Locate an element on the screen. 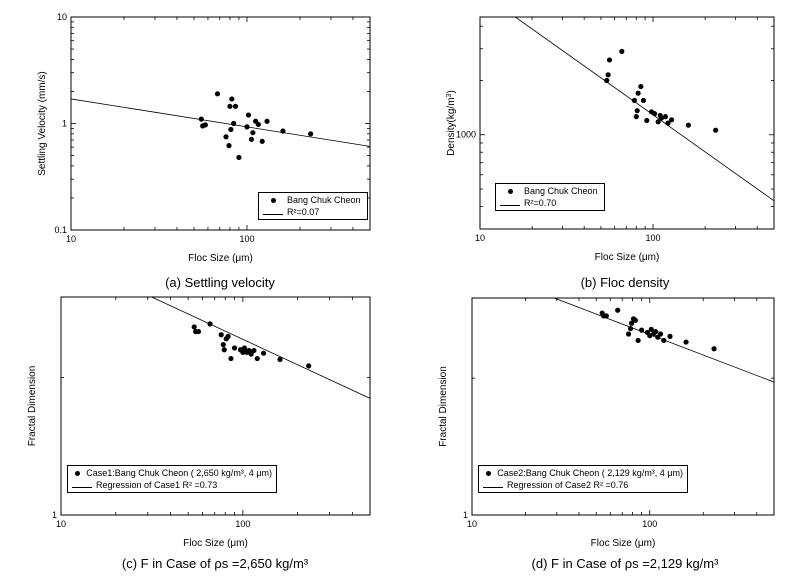 This screenshot has width=810, height=577. legend-fit-label: R²=0.07 is located at coordinates (303, 212).